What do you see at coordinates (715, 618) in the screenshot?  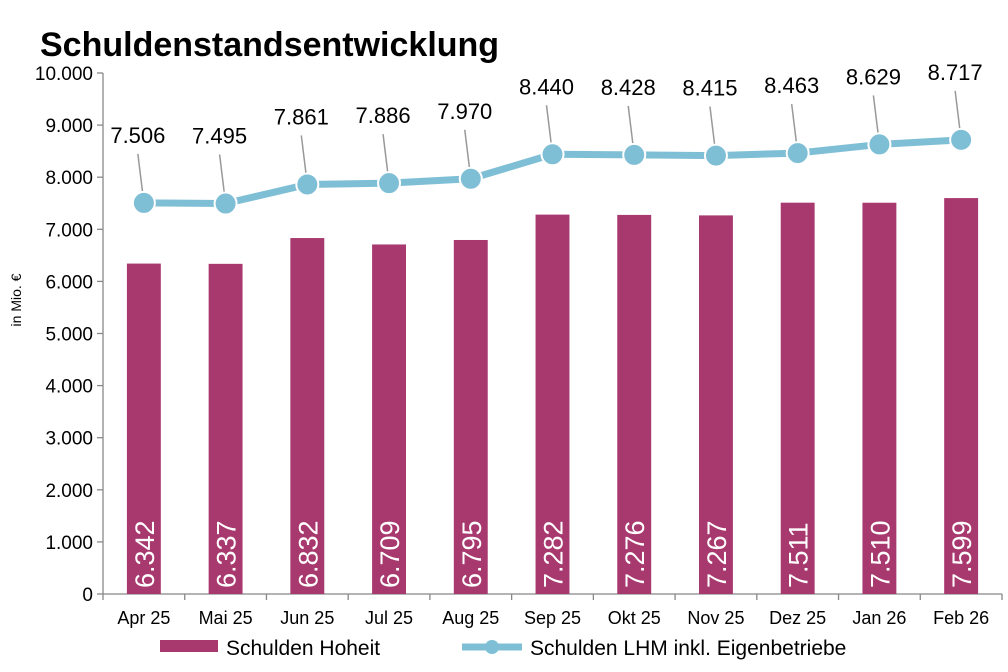 I see `x-tick-label: Nov 25` at bounding box center [715, 618].